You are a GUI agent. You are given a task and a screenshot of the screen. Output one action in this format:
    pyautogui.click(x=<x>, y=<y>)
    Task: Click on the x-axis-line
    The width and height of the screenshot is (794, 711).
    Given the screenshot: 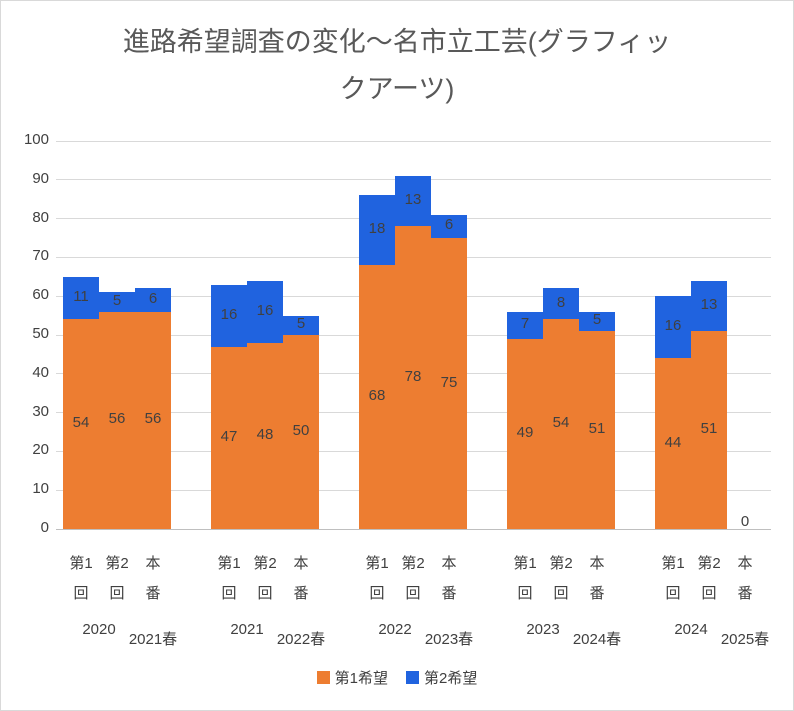 What is the action you would take?
    pyautogui.click(x=413, y=529)
    